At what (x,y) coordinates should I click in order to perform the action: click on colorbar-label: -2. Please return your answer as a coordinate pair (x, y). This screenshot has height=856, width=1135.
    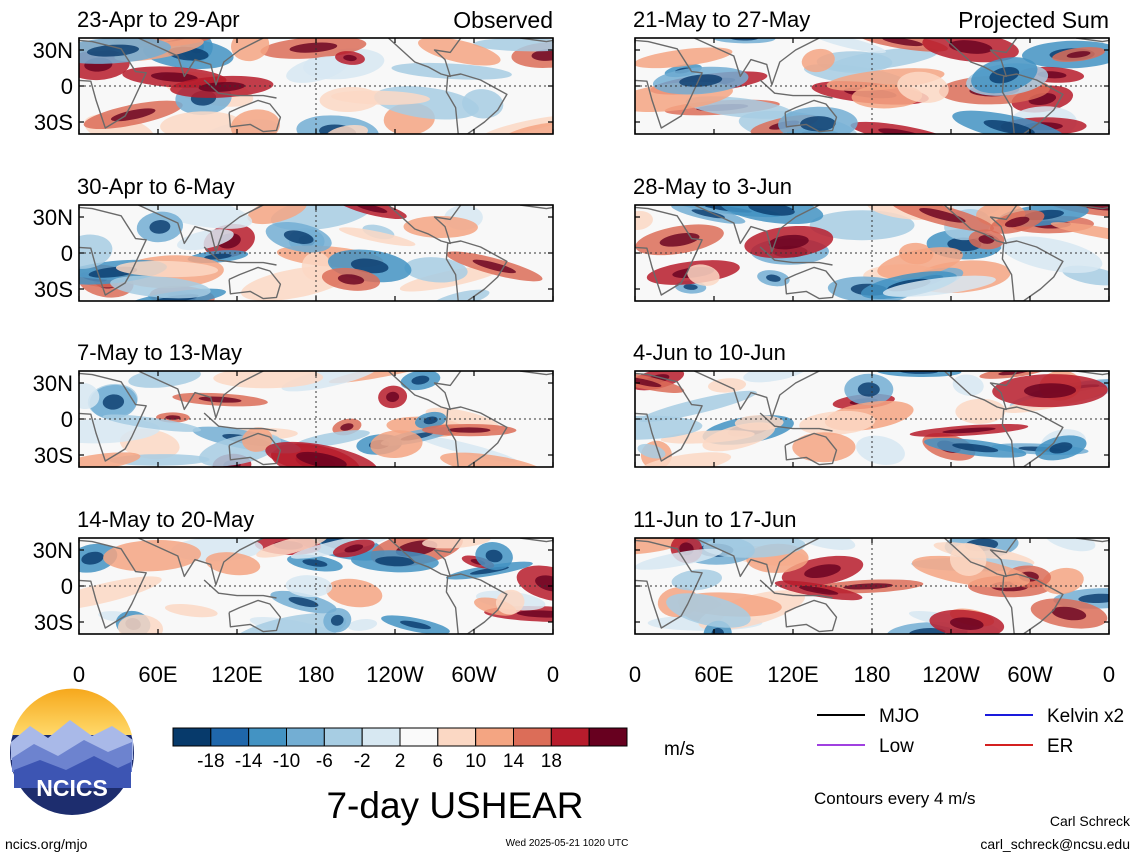
    Looking at the image, I should click on (362, 761).